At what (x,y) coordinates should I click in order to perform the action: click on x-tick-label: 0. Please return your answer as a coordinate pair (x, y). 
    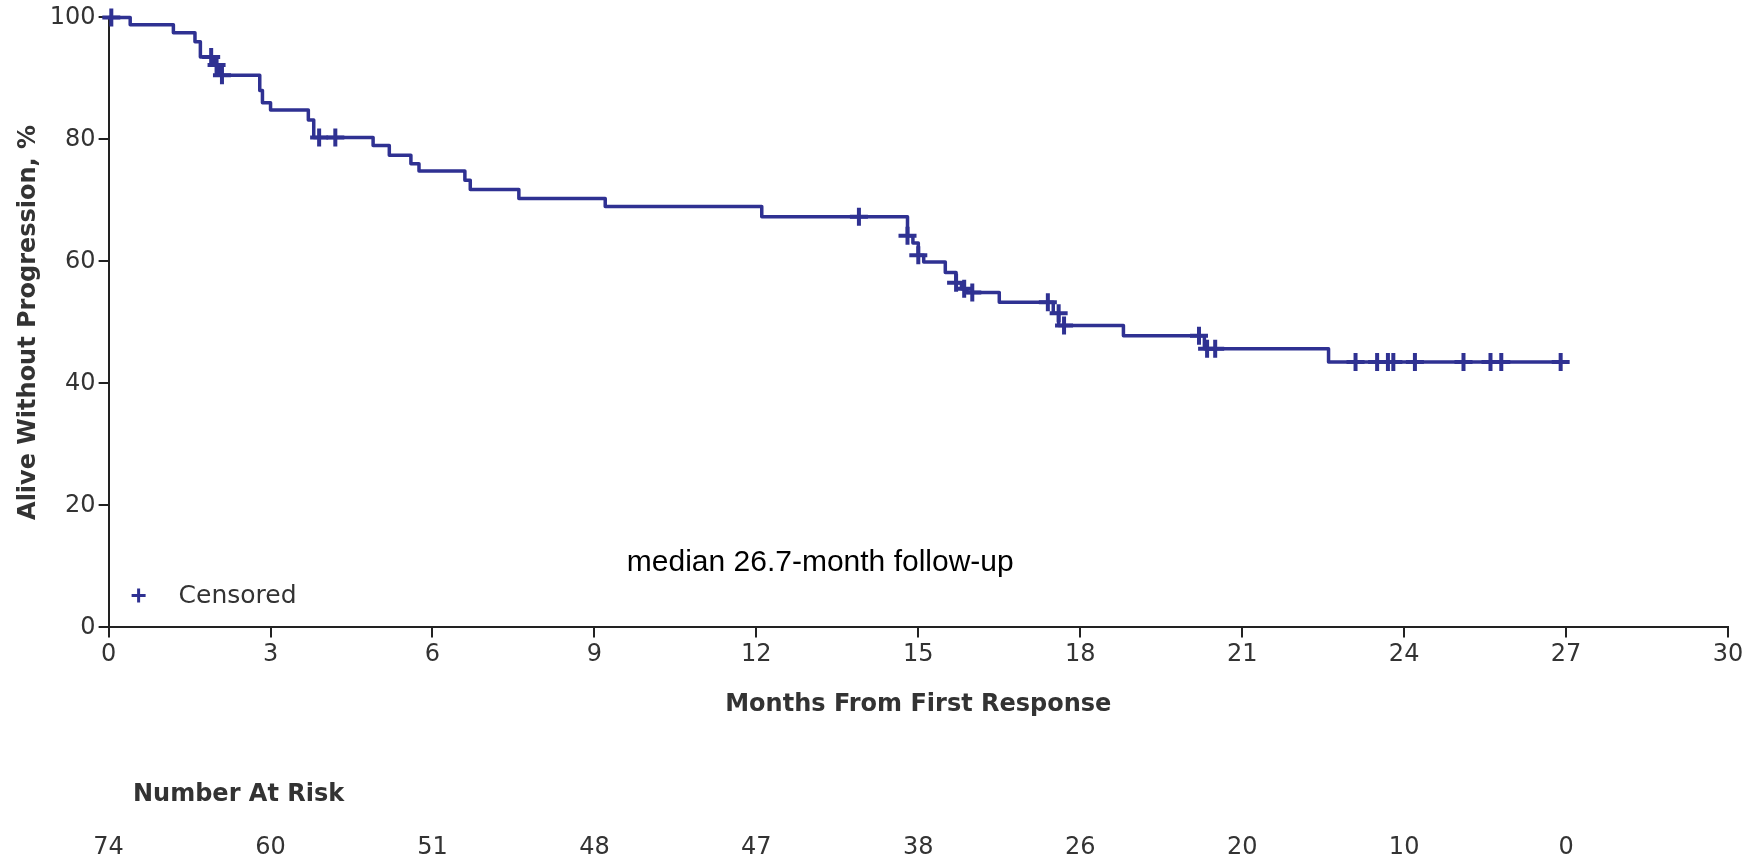
    Looking at the image, I should click on (108, 653).